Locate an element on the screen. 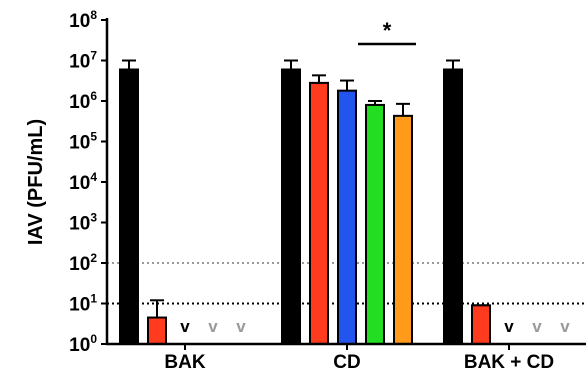 The height and width of the screenshot is (377, 586). x-category-label: CD is located at coordinates (346, 362).